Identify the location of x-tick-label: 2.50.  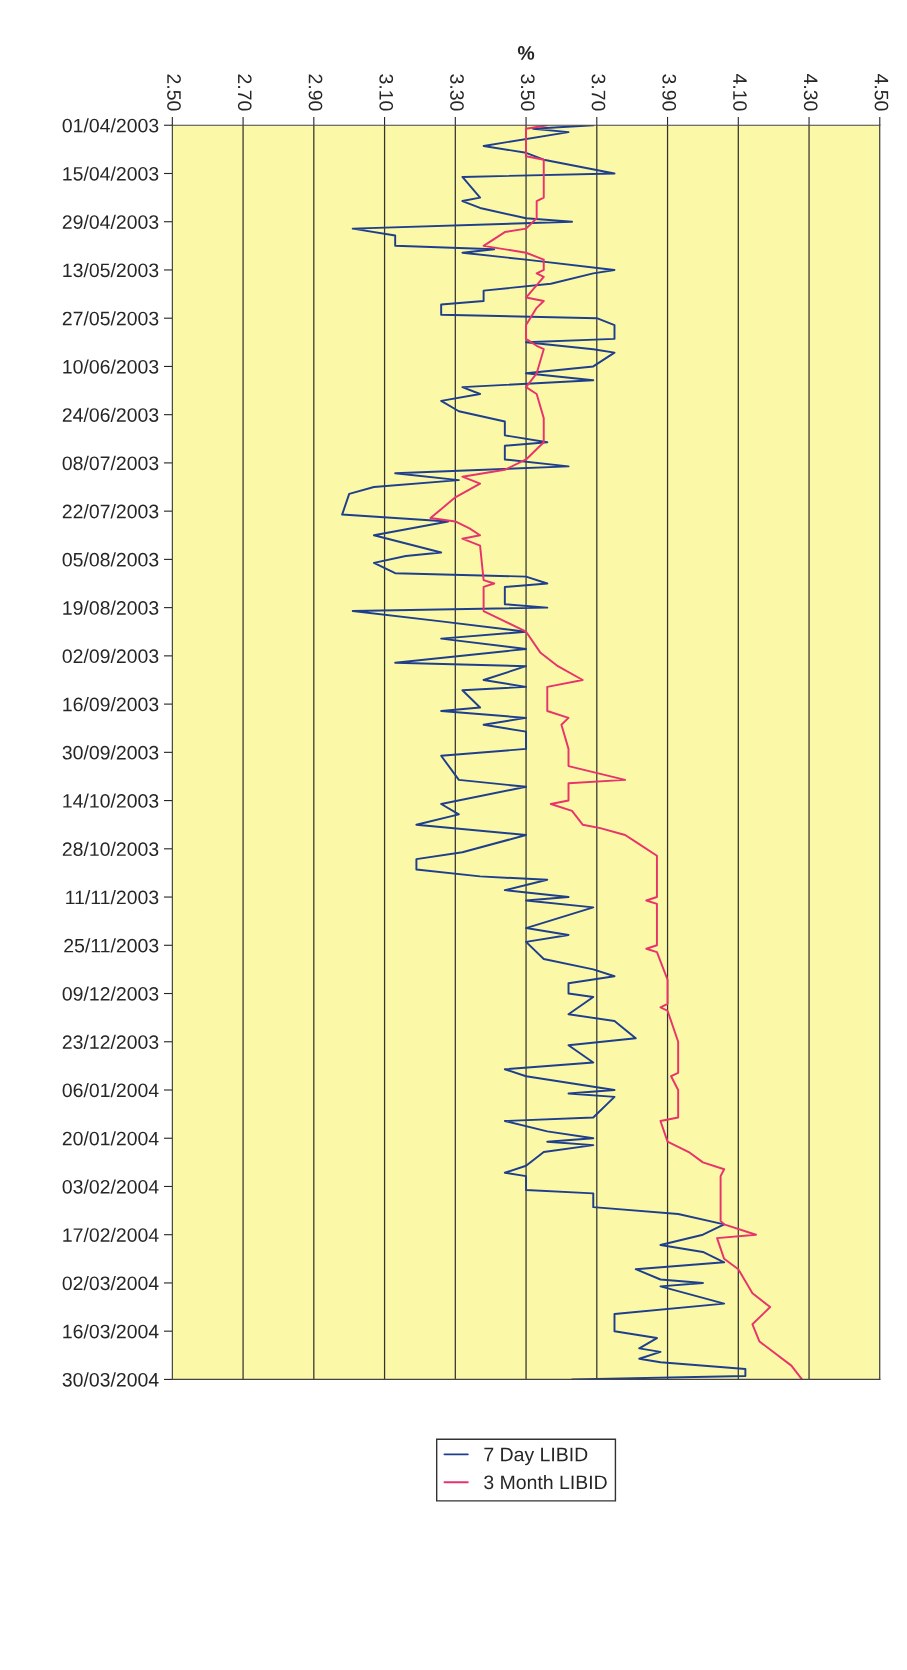
(174, 92).